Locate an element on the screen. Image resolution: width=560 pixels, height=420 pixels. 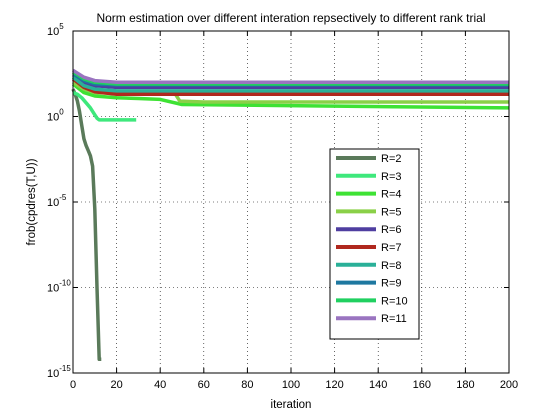
y-tick-label: 10⁰ is located at coordinates (55, 116).